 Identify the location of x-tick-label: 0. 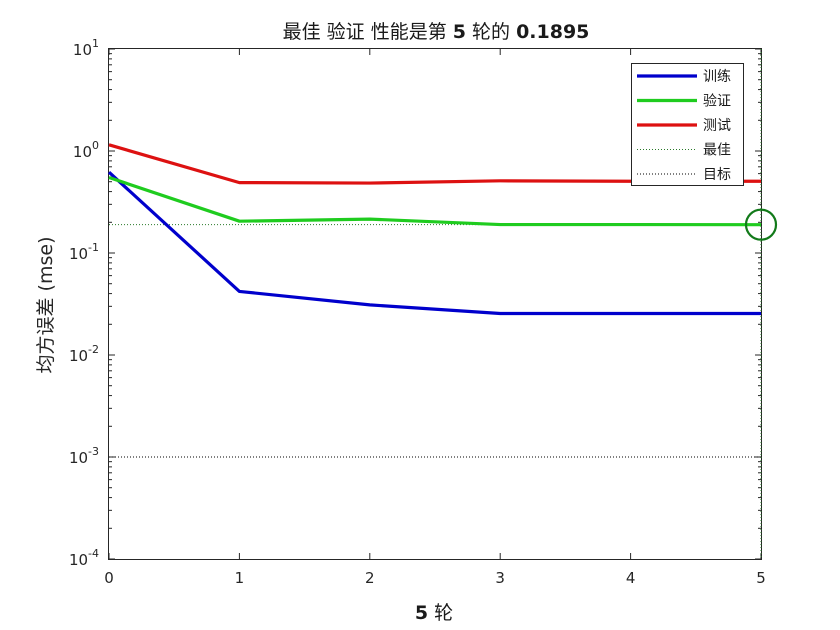
(109, 578).